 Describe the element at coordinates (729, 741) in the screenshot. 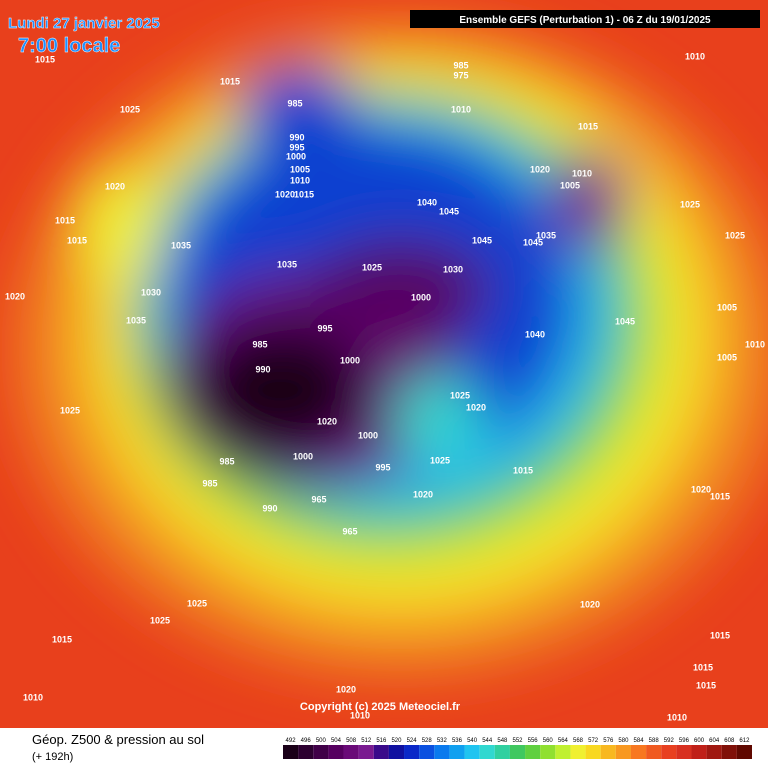

I see `colorbar-label: 608` at that location.